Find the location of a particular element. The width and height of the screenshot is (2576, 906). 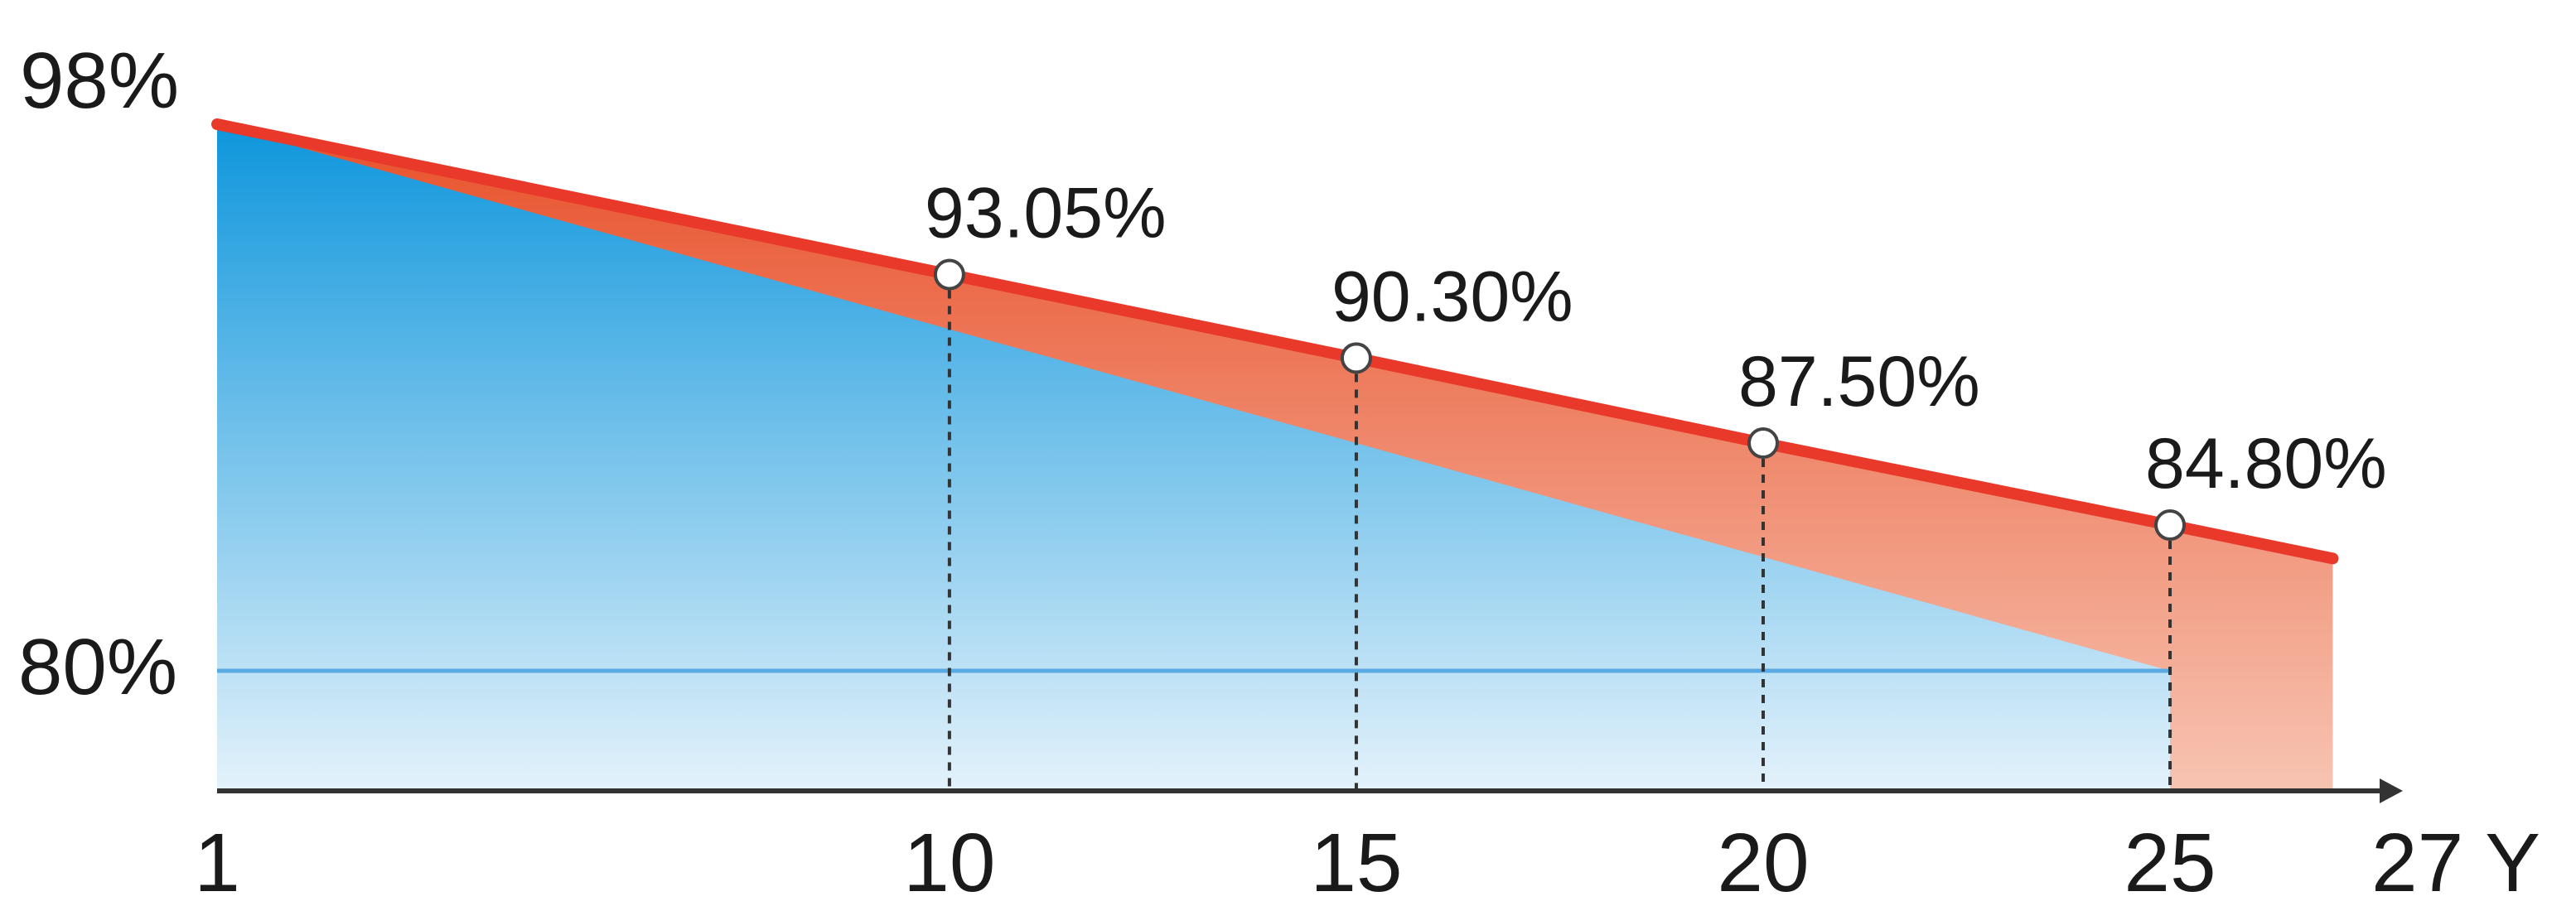

data-label: 87.50% is located at coordinates (1859, 382).